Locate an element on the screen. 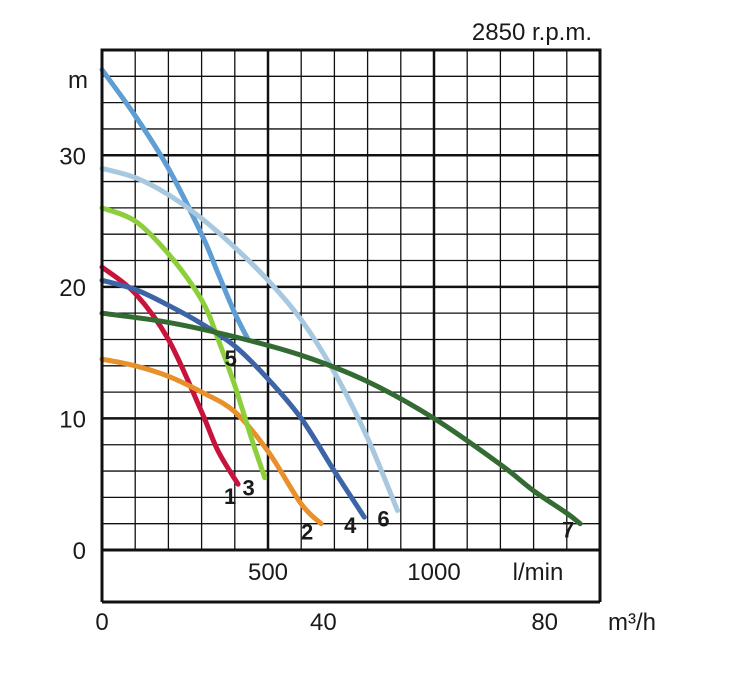  lmin-tick-label: 500 is located at coordinates (268, 572).